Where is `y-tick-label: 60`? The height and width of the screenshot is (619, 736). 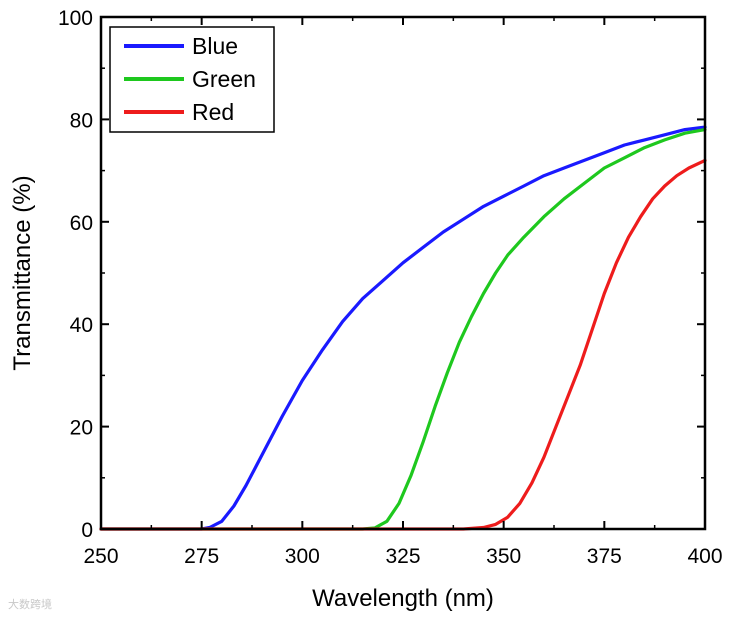
y-tick-label: 60 is located at coordinates (81, 223).